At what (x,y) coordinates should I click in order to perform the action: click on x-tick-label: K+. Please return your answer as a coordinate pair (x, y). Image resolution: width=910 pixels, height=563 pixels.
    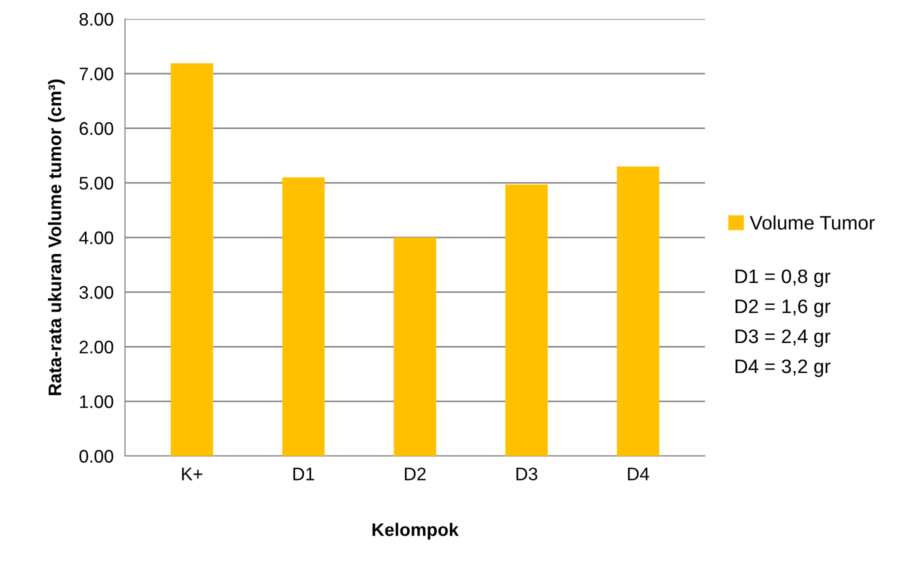
    Looking at the image, I should click on (192, 474).